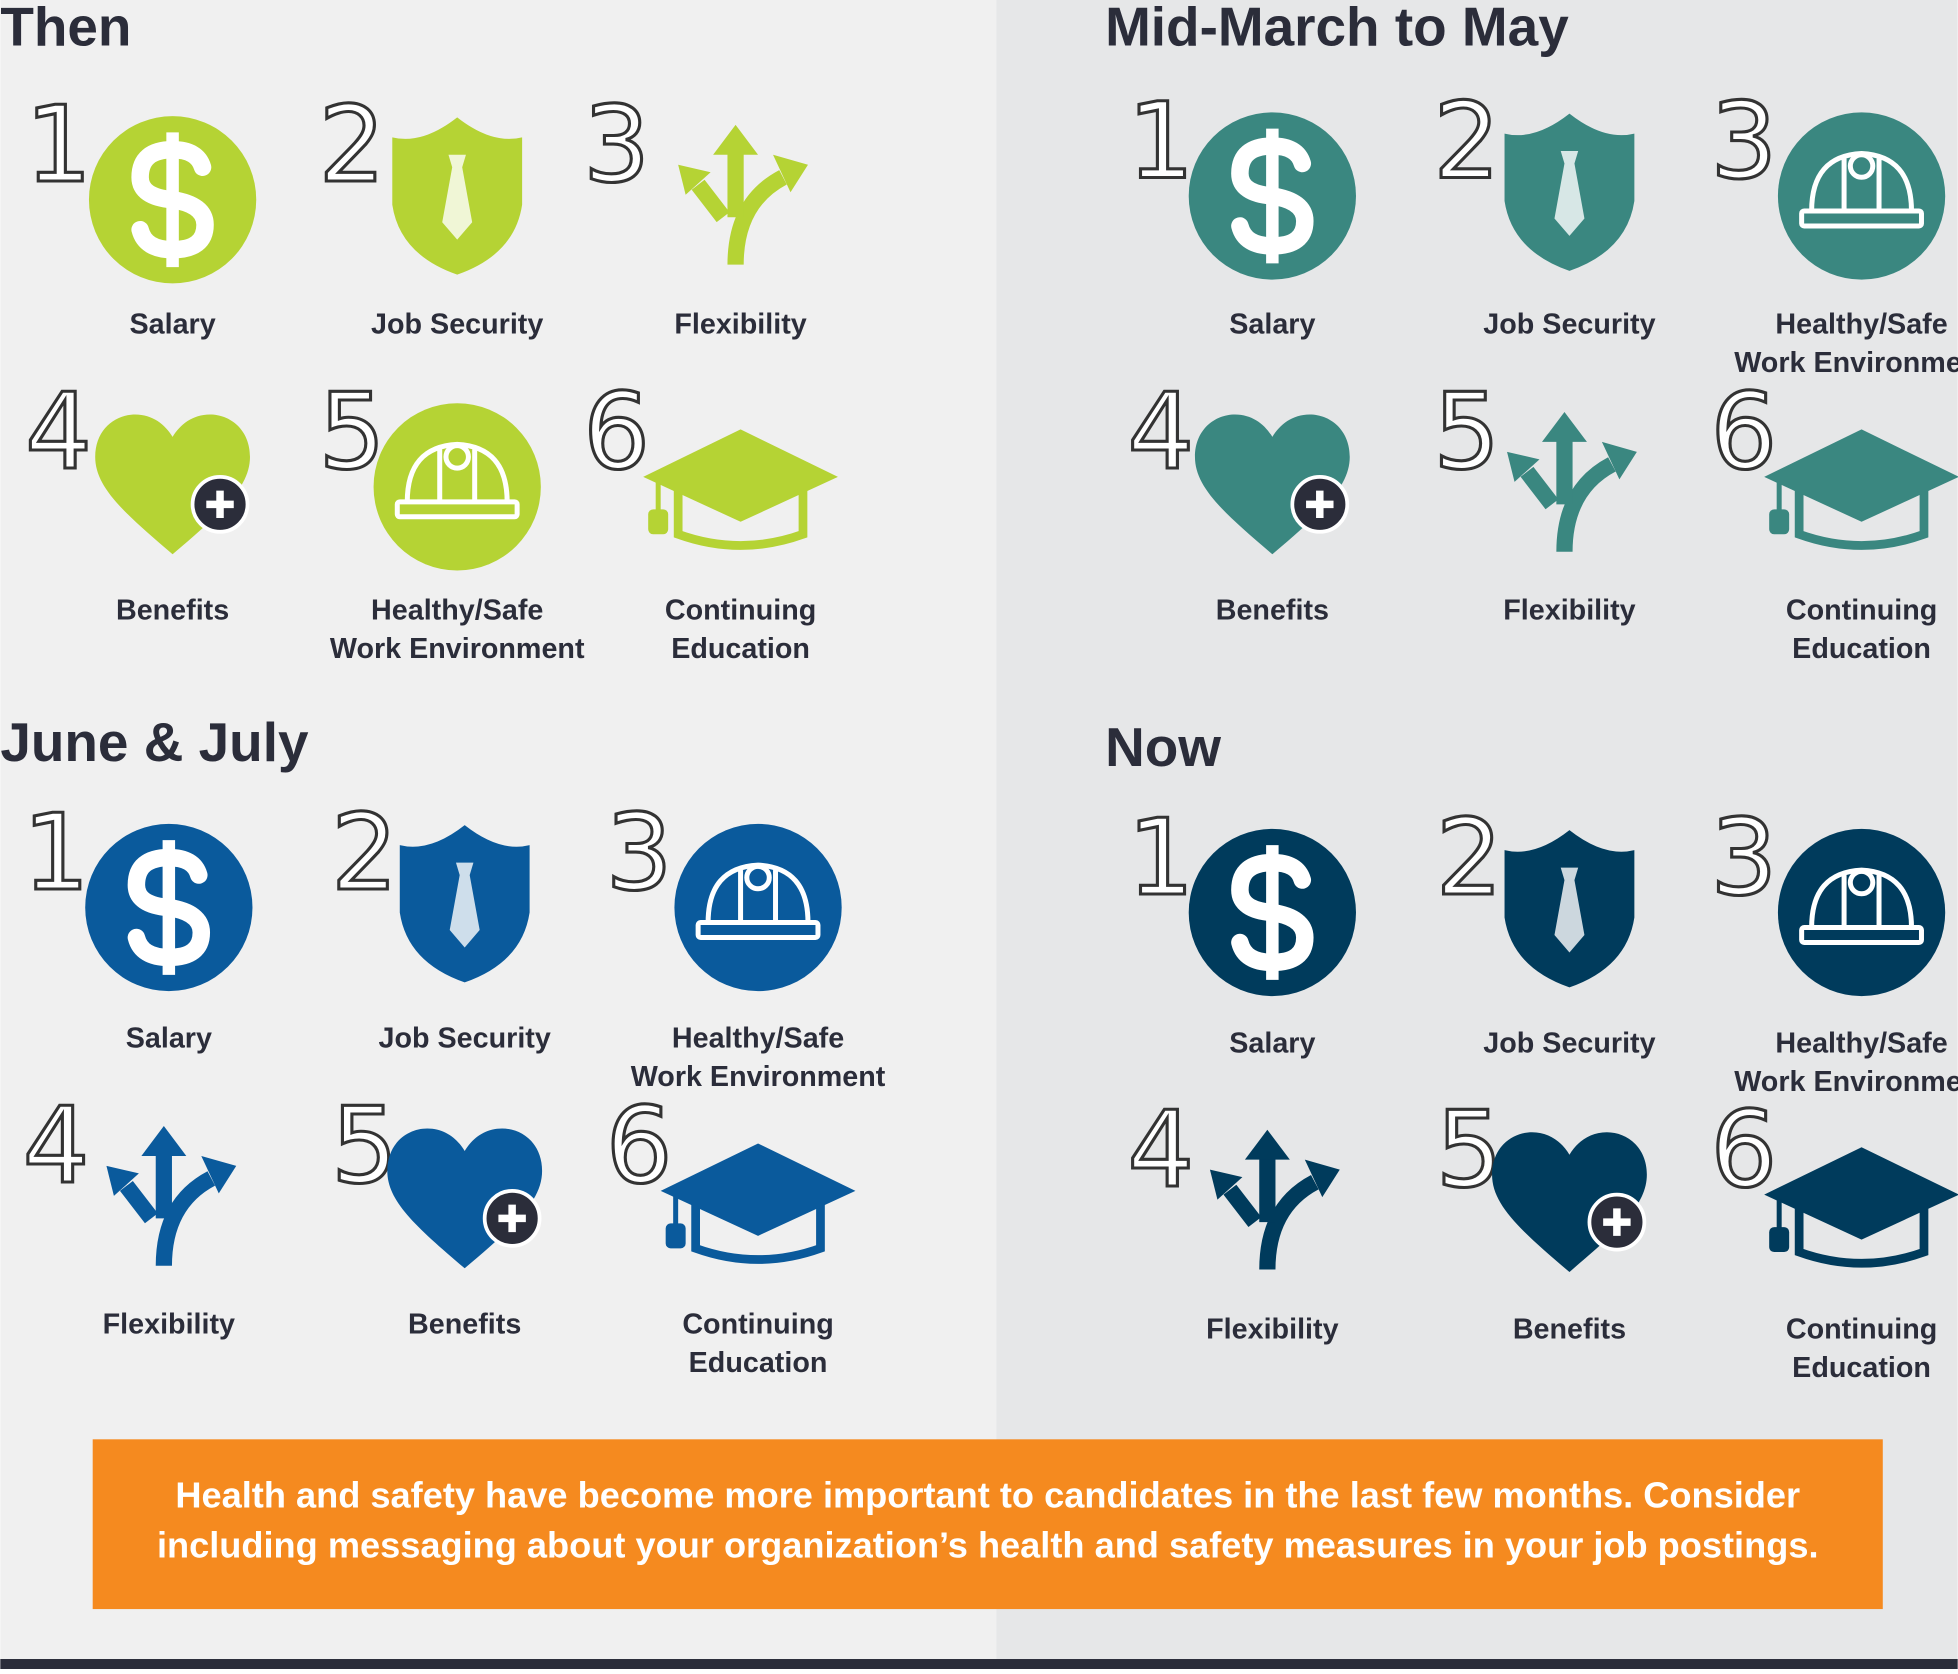 This screenshot has height=1674, width=1958. Describe the element at coordinates (1163, 747) in the screenshot. I see `panel-title: Now` at that location.